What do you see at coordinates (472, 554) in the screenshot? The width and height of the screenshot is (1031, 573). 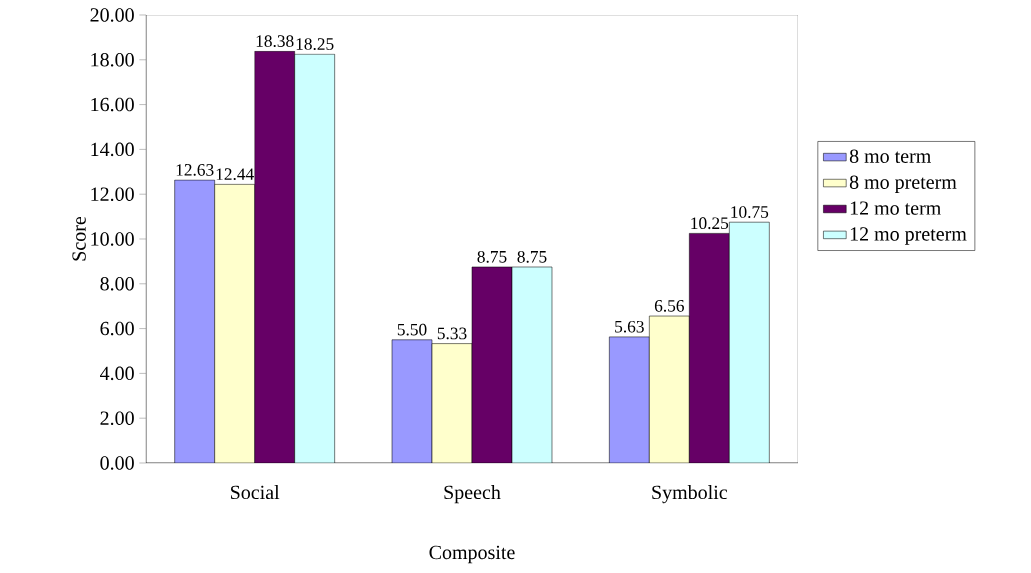 I see `x-axis-title: Composite` at bounding box center [472, 554].